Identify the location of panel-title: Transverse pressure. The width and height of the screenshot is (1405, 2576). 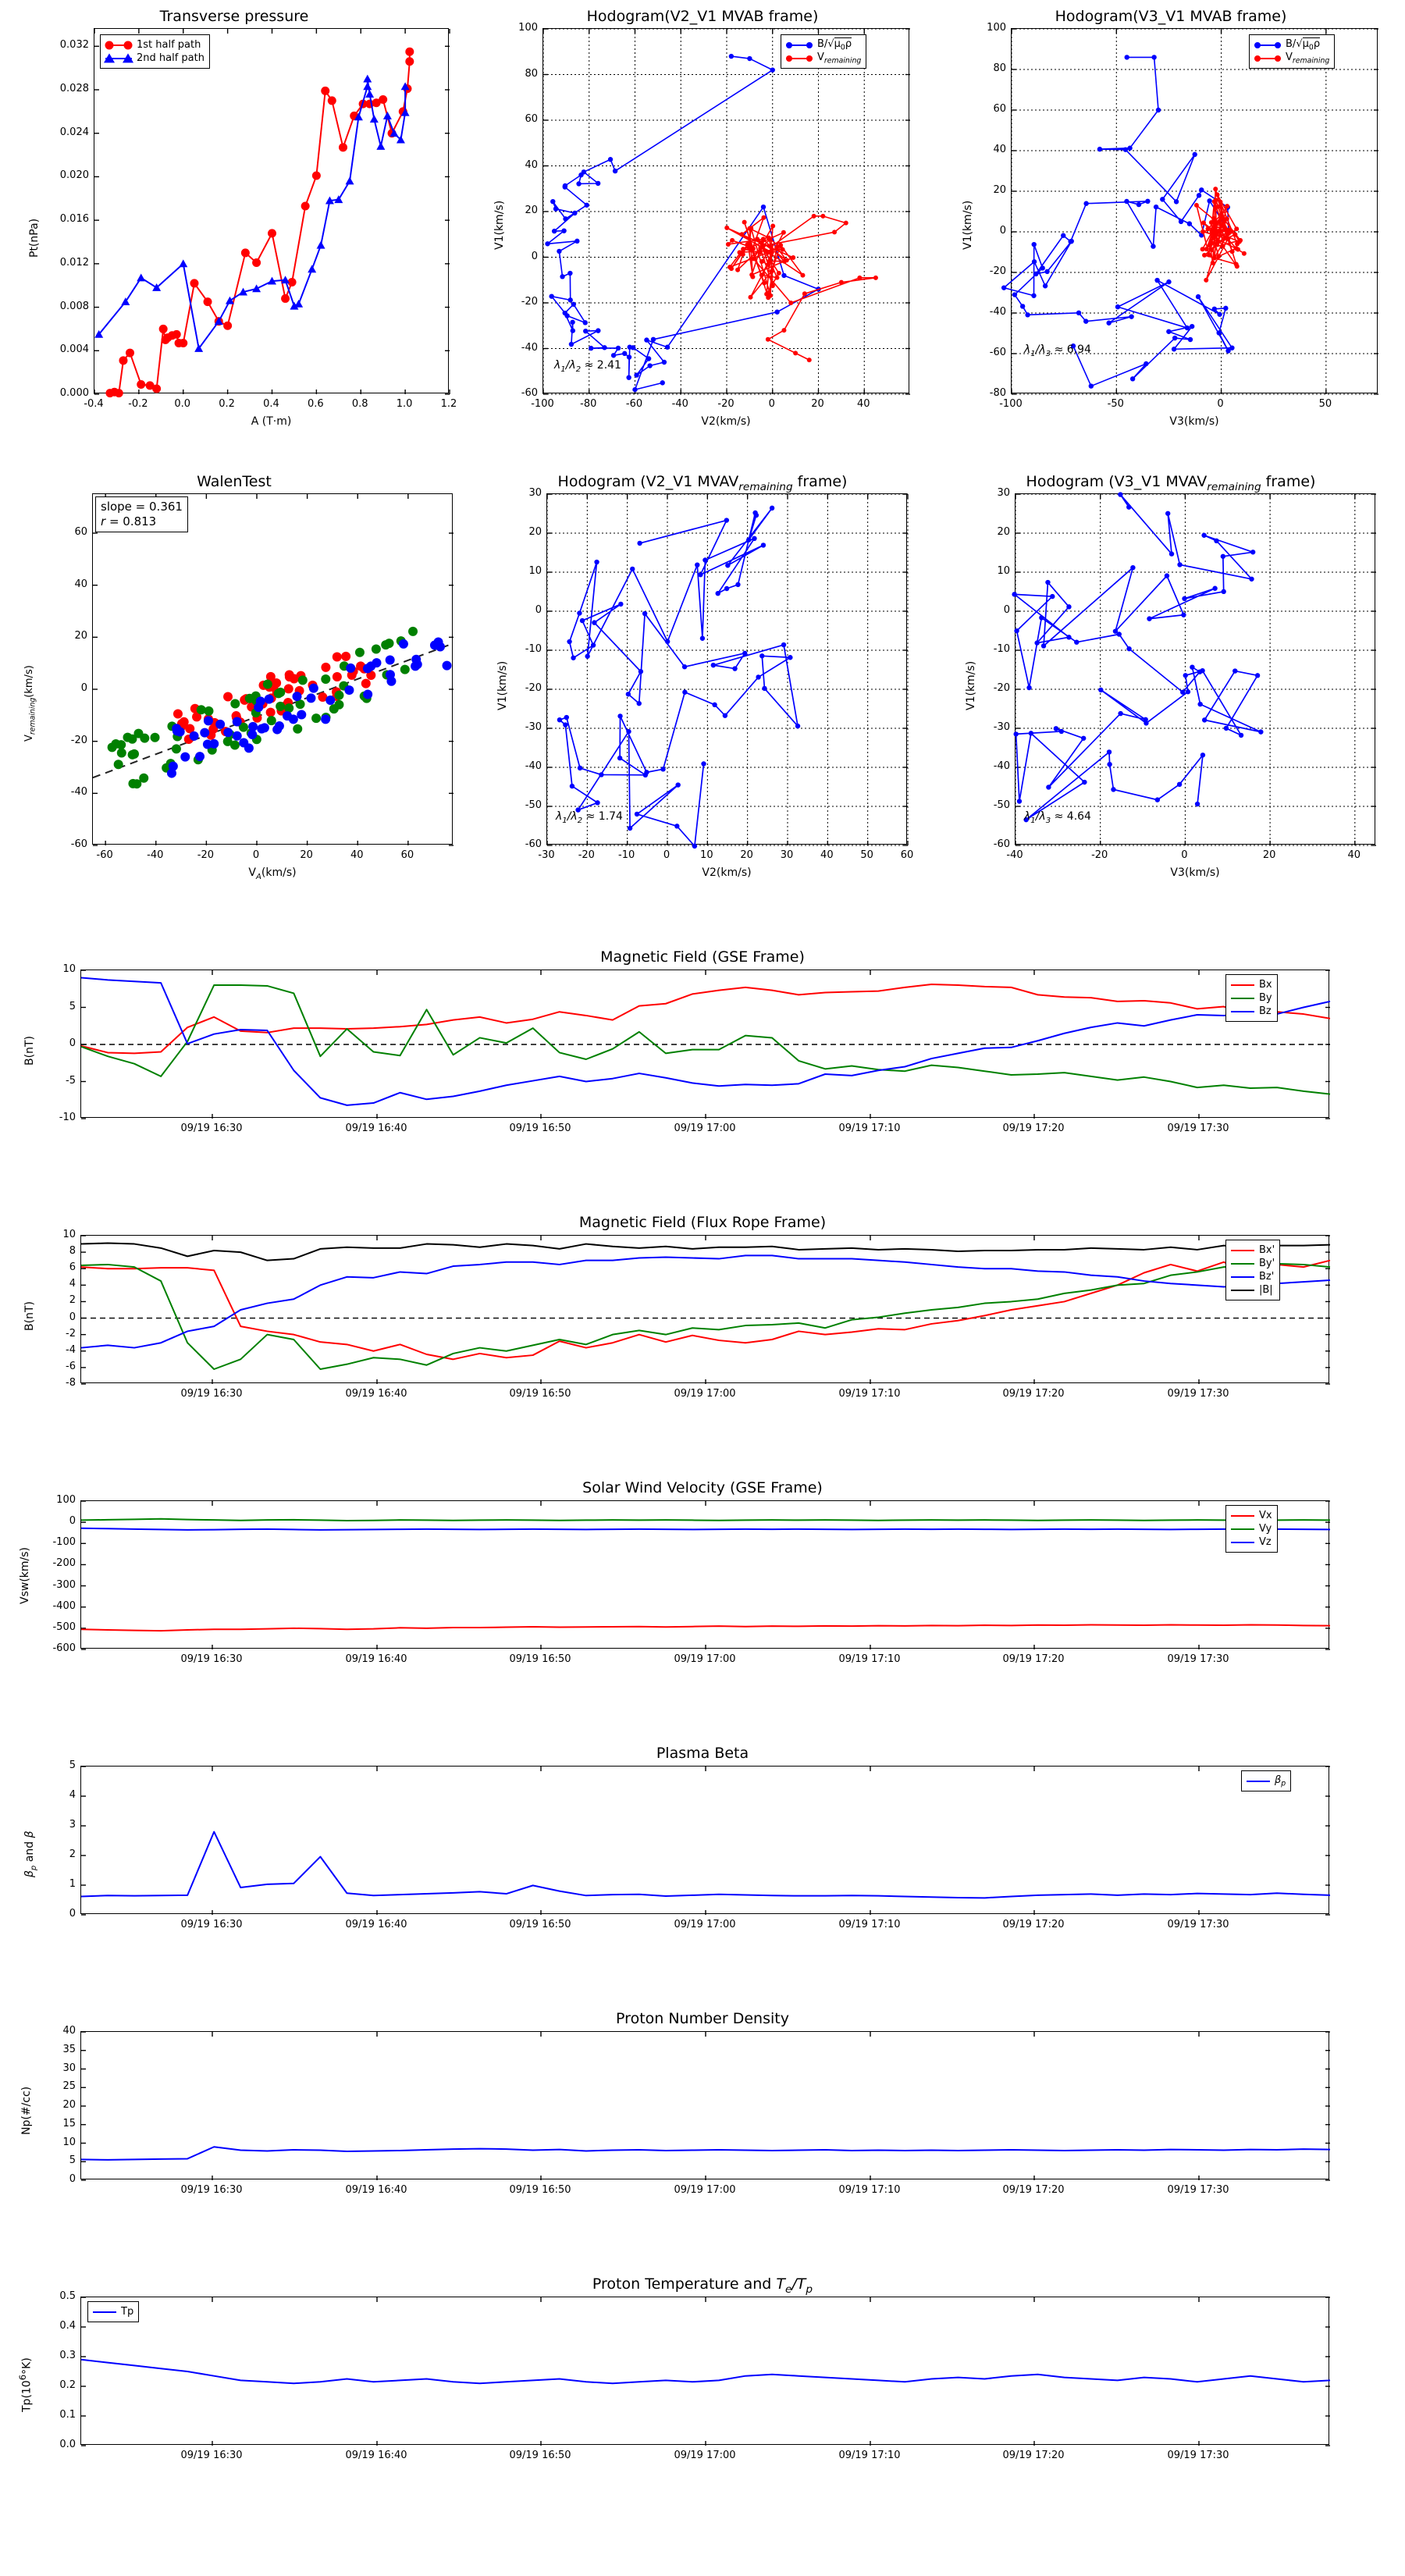
(234, 16).